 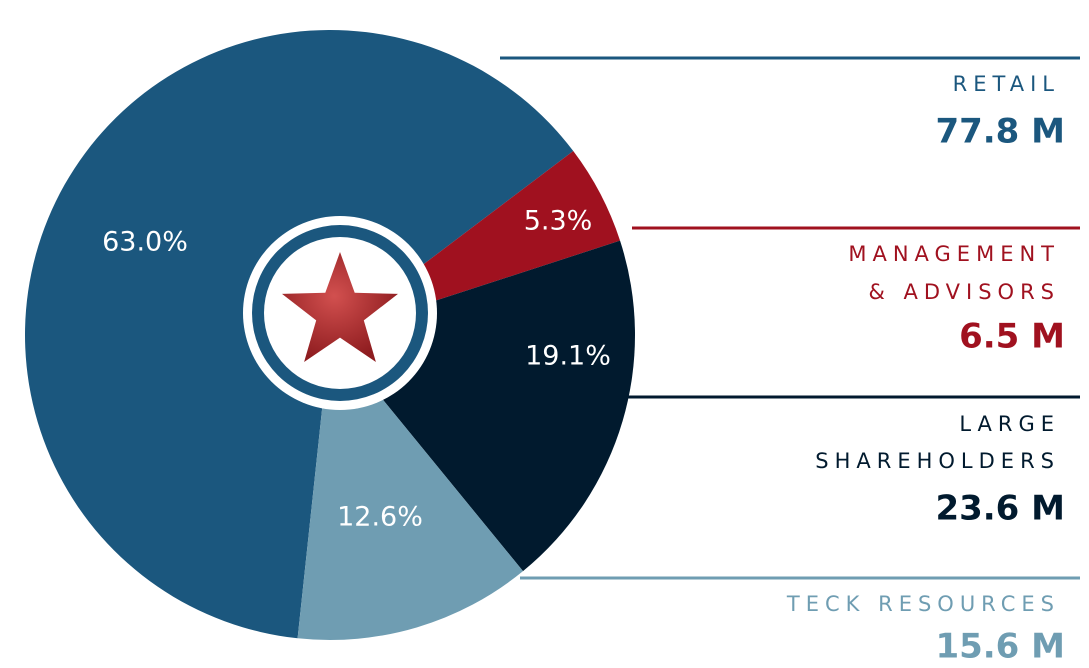 What do you see at coordinates (954, 254) in the screenshot?
I see `legend-label: MANAGEMENT` at bounding box center [954, 254].